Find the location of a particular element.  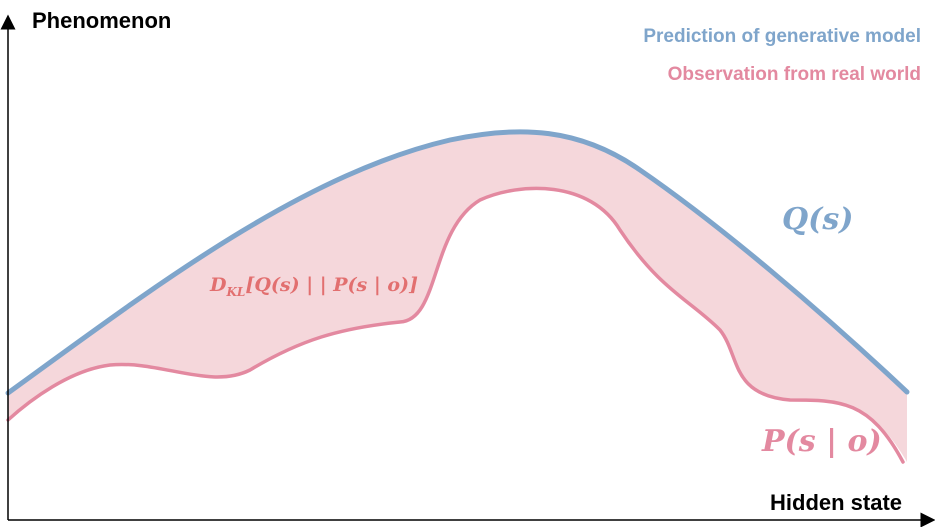

divergence-label-rest: [Q(s) | | P(s | o)] is located at coordinates (332, 285).